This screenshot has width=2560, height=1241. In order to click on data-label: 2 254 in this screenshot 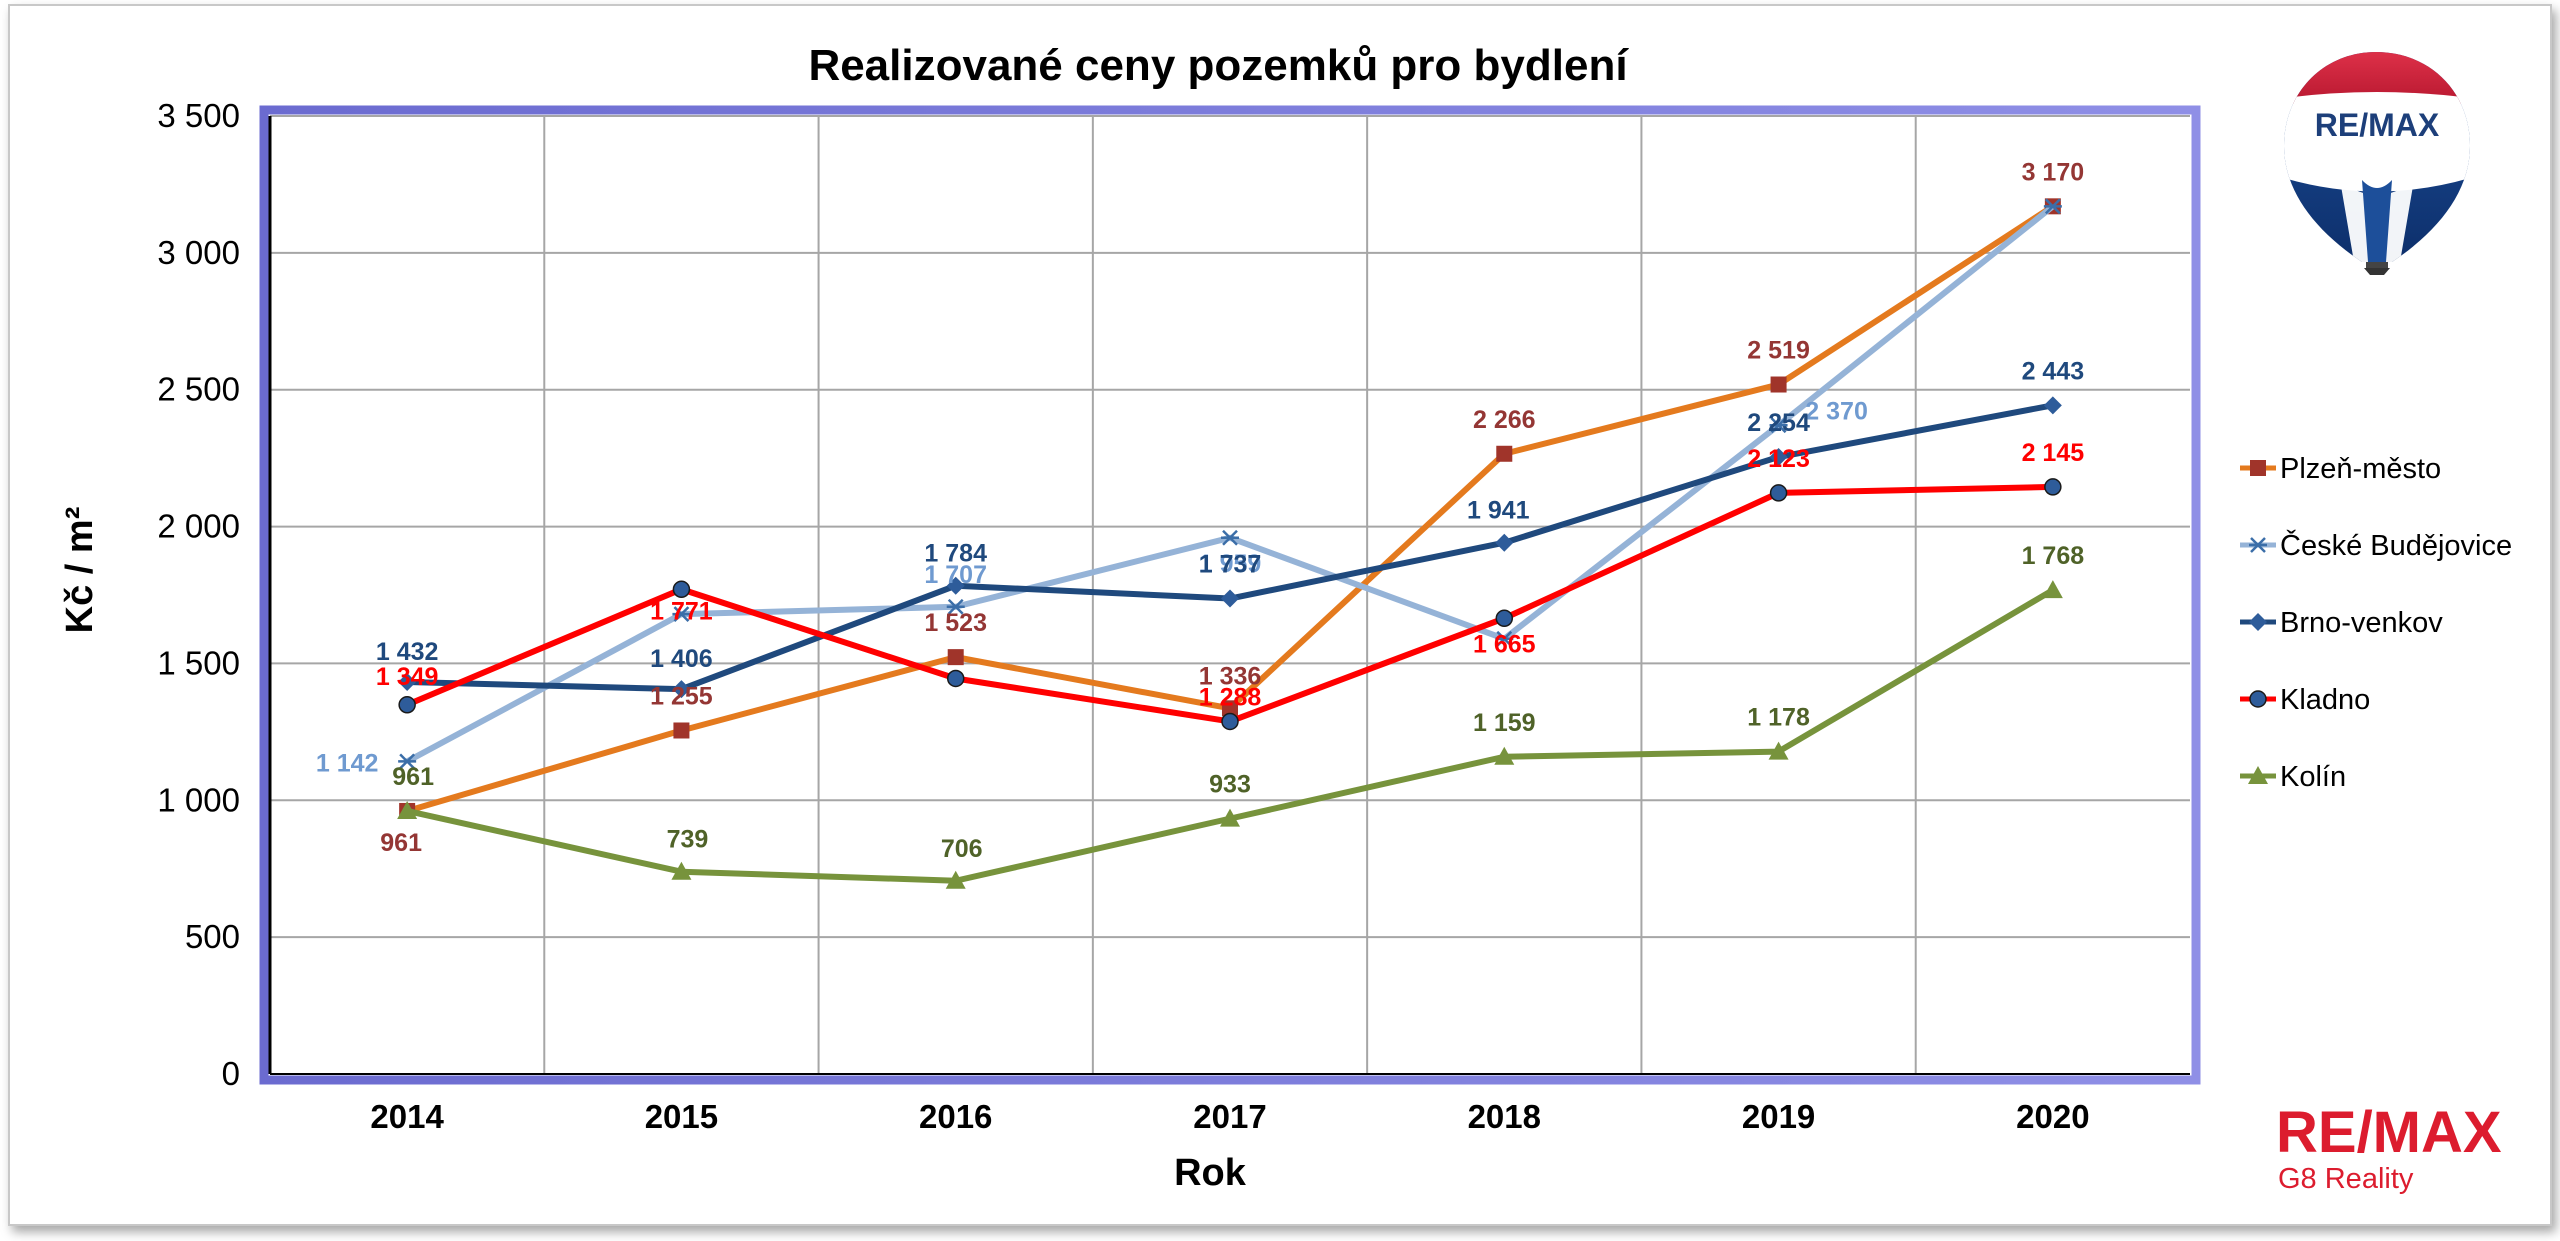, I will do `click(1778, 423)`.